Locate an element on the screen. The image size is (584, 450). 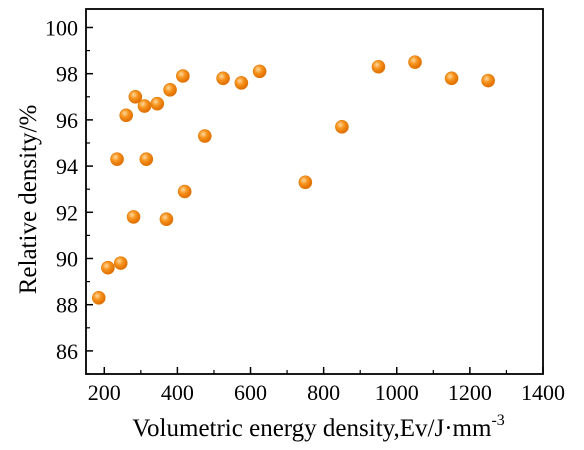
x-axis-title-superscript: -3 is located at coordinates (497, 420).